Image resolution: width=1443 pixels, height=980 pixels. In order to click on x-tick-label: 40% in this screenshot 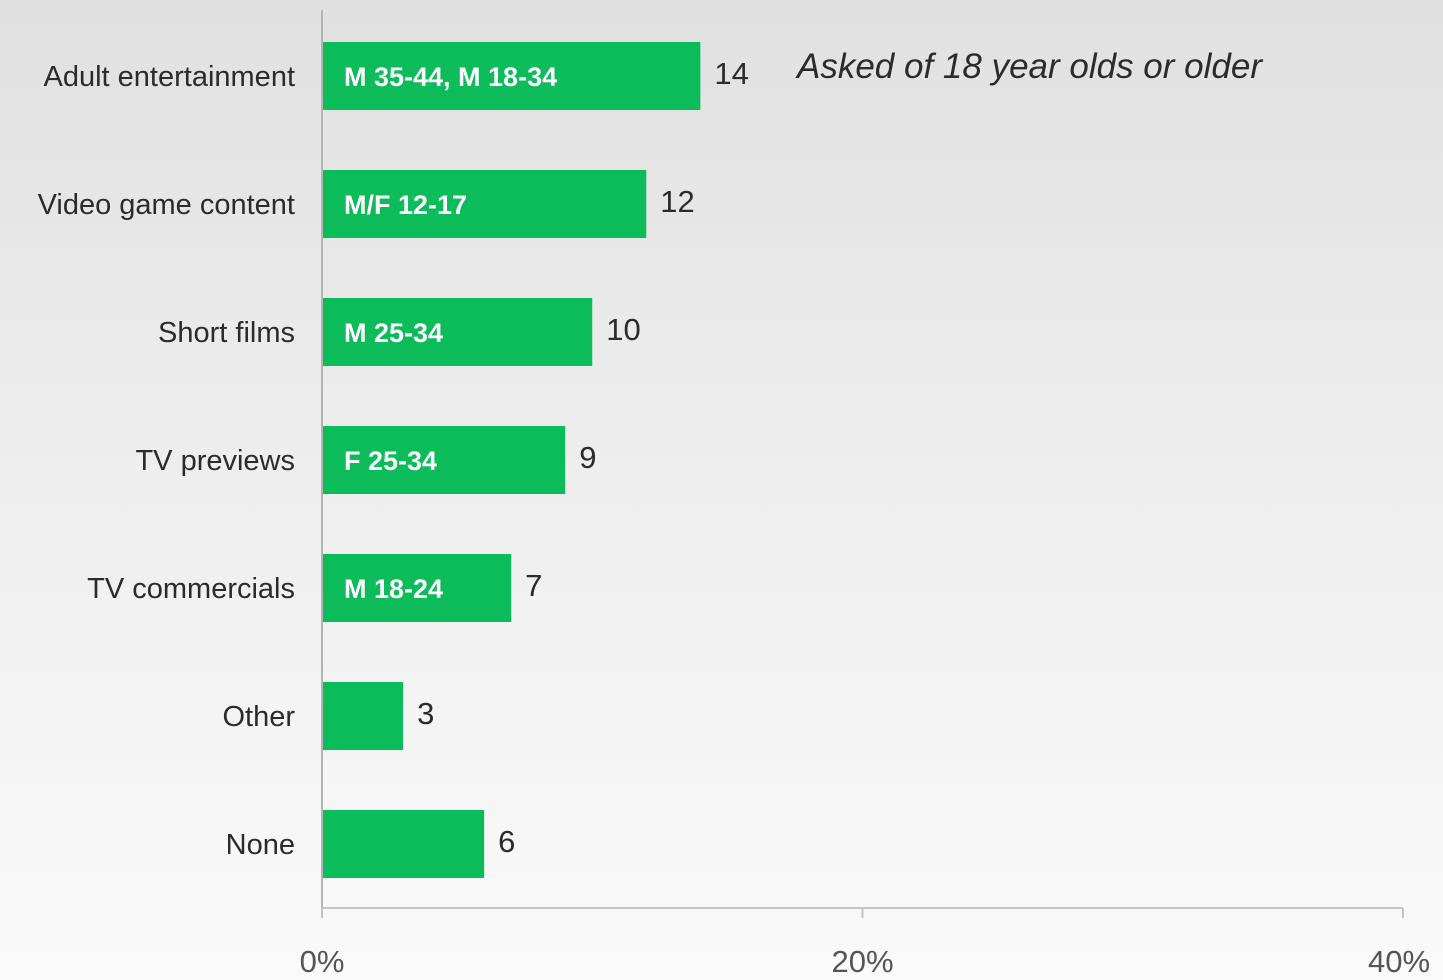, I will do `click(1399, 961)`.